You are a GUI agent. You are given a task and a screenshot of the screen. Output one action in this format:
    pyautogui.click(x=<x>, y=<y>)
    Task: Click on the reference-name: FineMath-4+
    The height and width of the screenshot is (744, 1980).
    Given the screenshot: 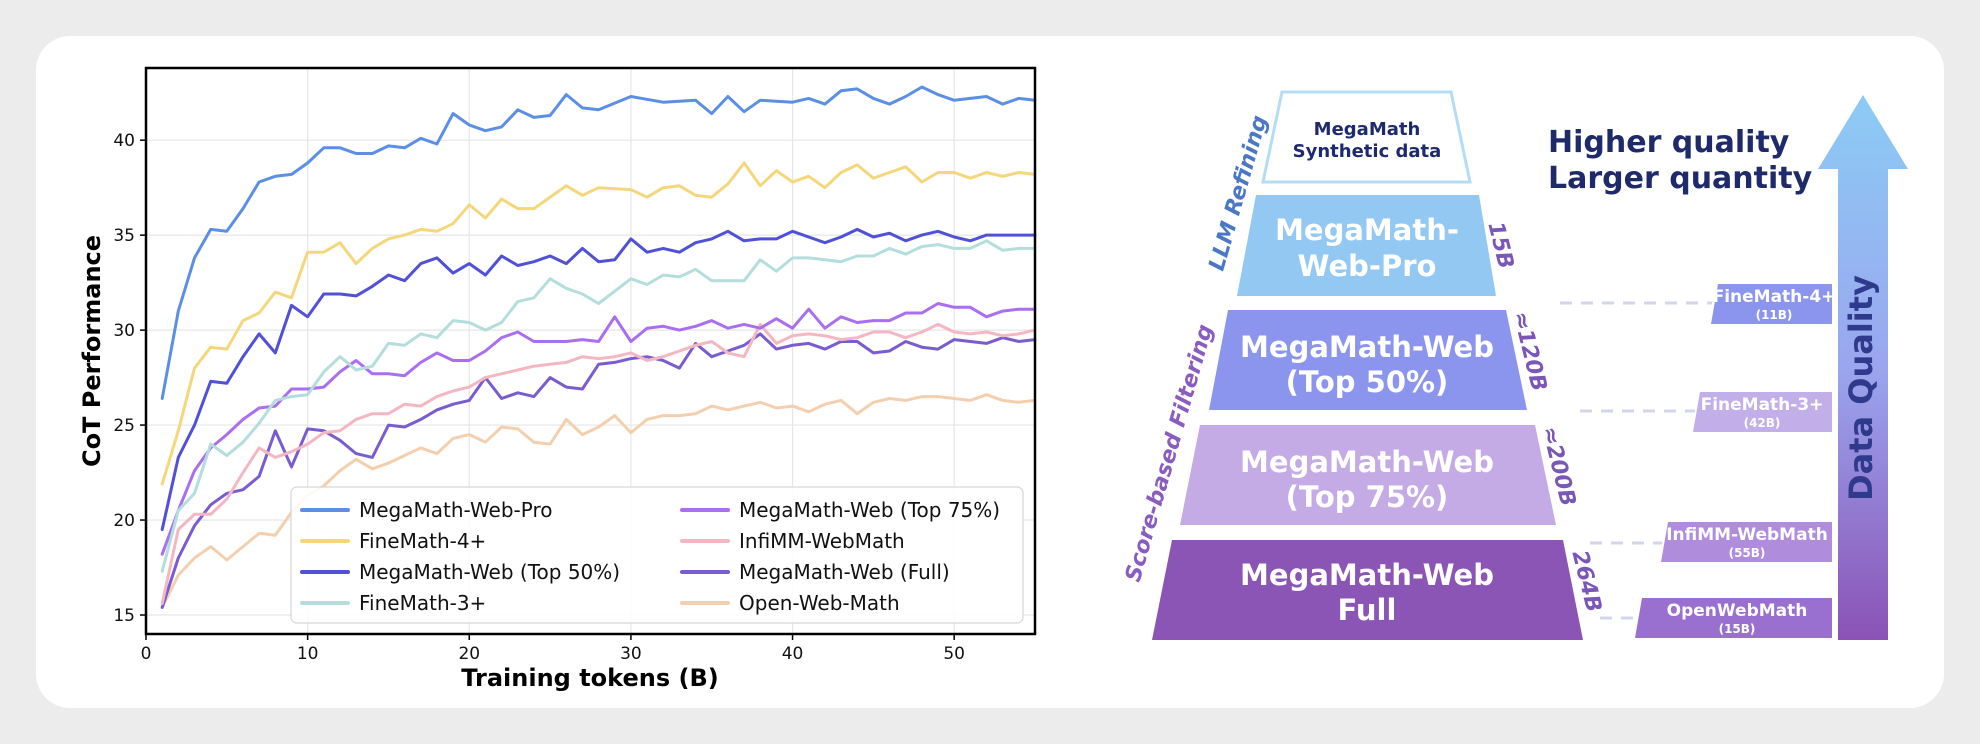 What is the action you would take?
    pyautogui.click(x=1774, y=297)
    